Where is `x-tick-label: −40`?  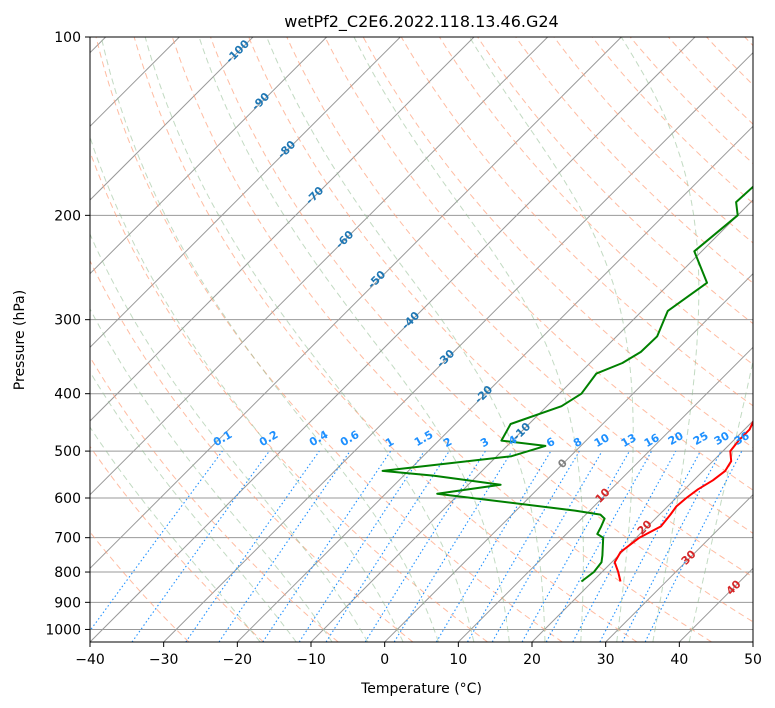 x-tick-label: −40 is located at coordinates (90, 660).